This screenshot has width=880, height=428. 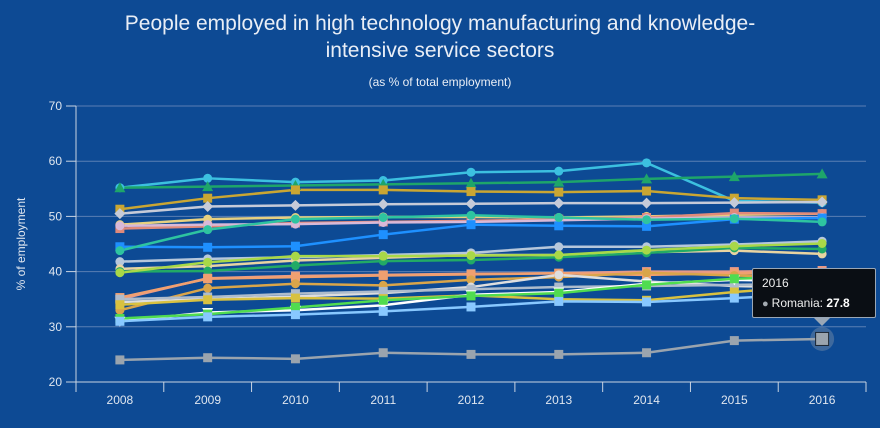 I want to click on tooltip-label: Romania:, so click(x=797, y=303).